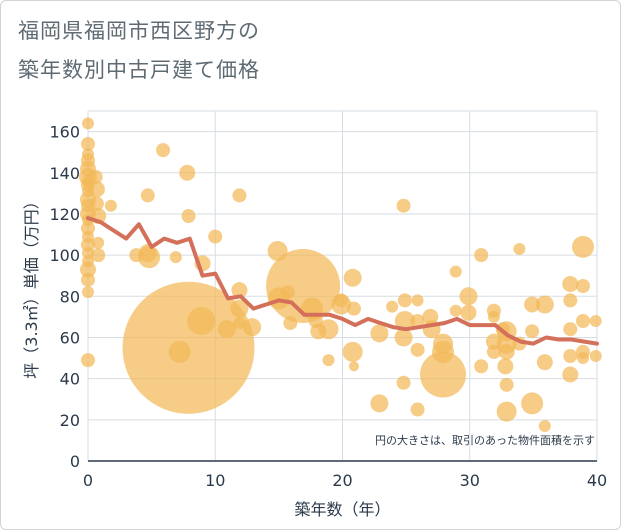 This screenshot has height=530, width=621. Describe the element at coordinates (64, 132) in the screenshot. I see `y-tick-label: 160` at that location.